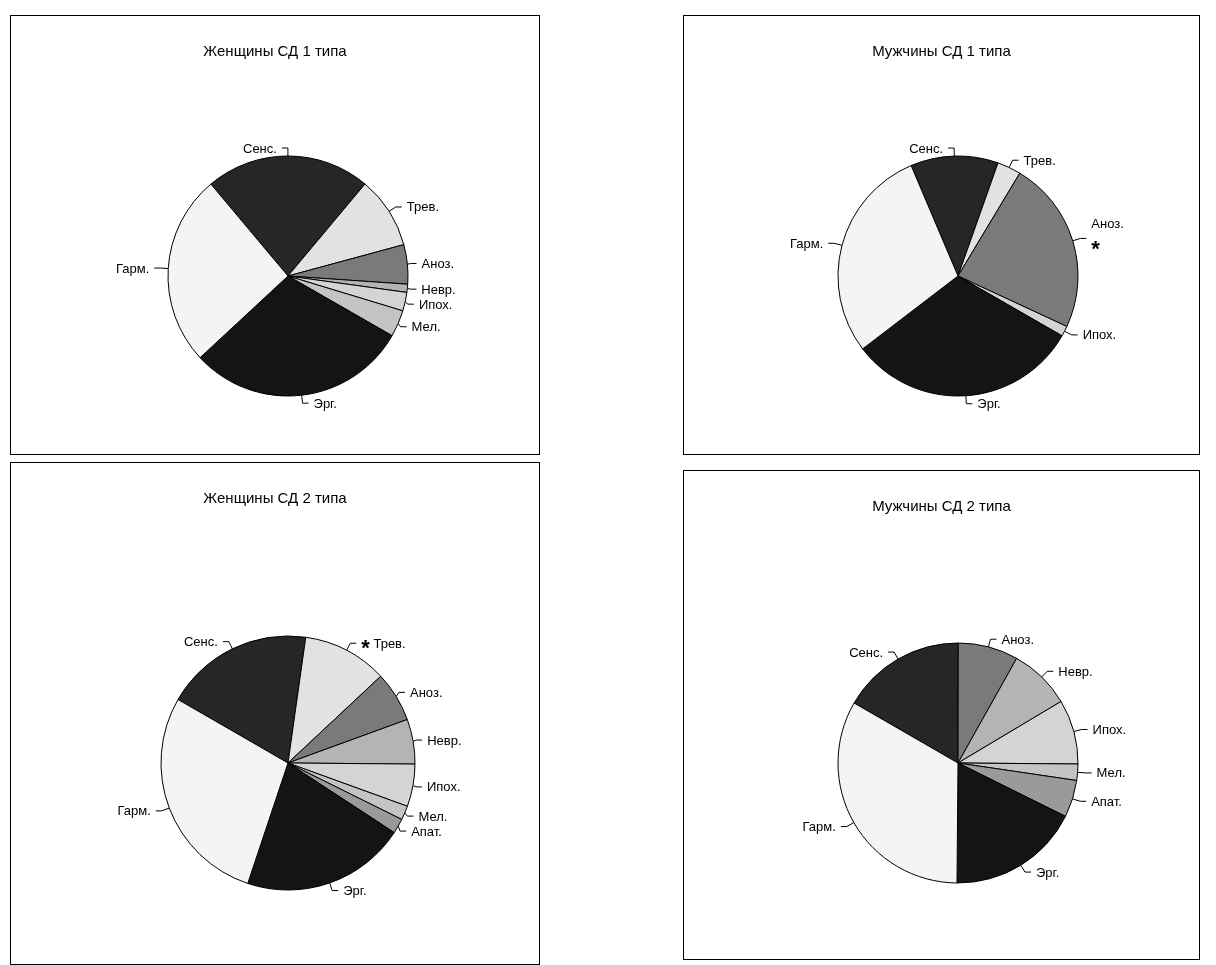 The height and width of the screenshot is (965, 1216). I want to click on chart-title: Мужчины СД 1 типа, so click(942, 50).